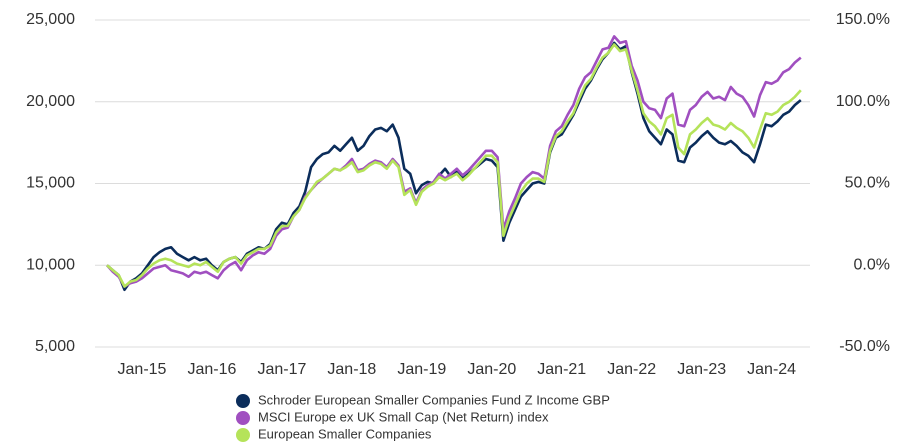 The height and width of the screenshot is (445, 898). What do you see at coordinates (561, 369) in the screenshot?
I see `x-tick-label: Jan-21` at bounding box center [561, 369].